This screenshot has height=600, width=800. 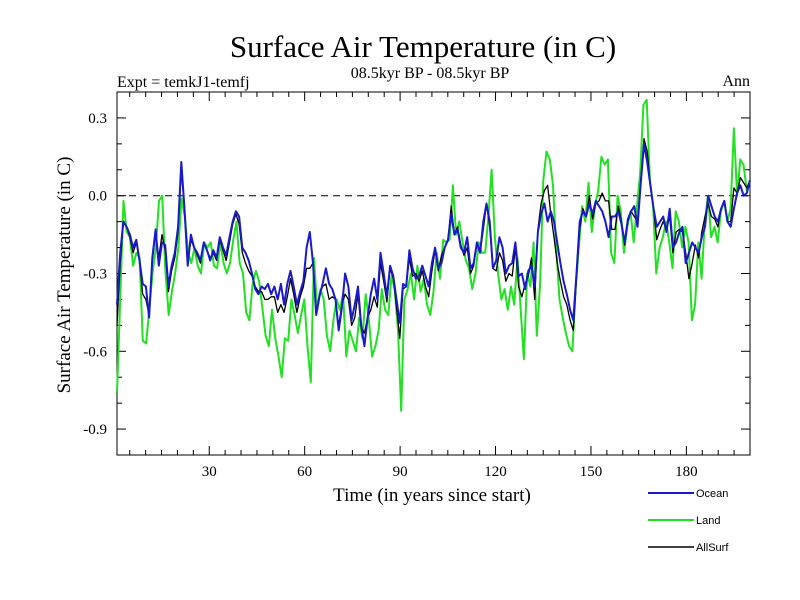 What do you see at coordinates (432, 495) in the screenshot?
I see `x-axis-title: Time (in years since start)` at bounding box center [432, 495].